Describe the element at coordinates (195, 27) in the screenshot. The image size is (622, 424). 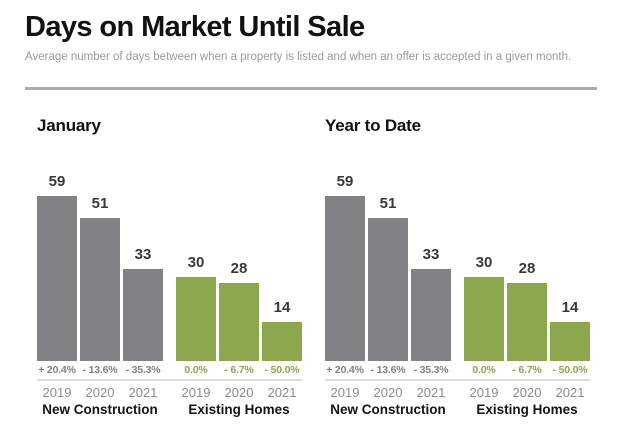
I see `page-title: Days on Market Until Sale` at that location.